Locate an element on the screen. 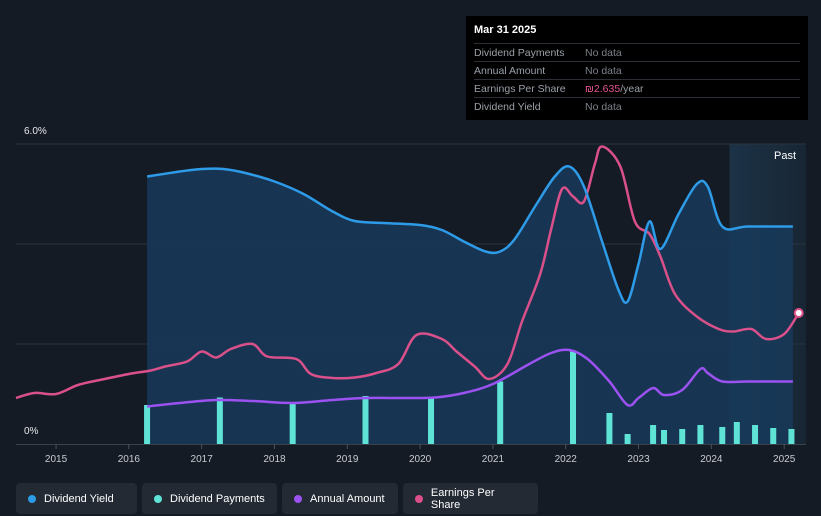  legend-label: Annual Amount is located at coordinates (347, 498).